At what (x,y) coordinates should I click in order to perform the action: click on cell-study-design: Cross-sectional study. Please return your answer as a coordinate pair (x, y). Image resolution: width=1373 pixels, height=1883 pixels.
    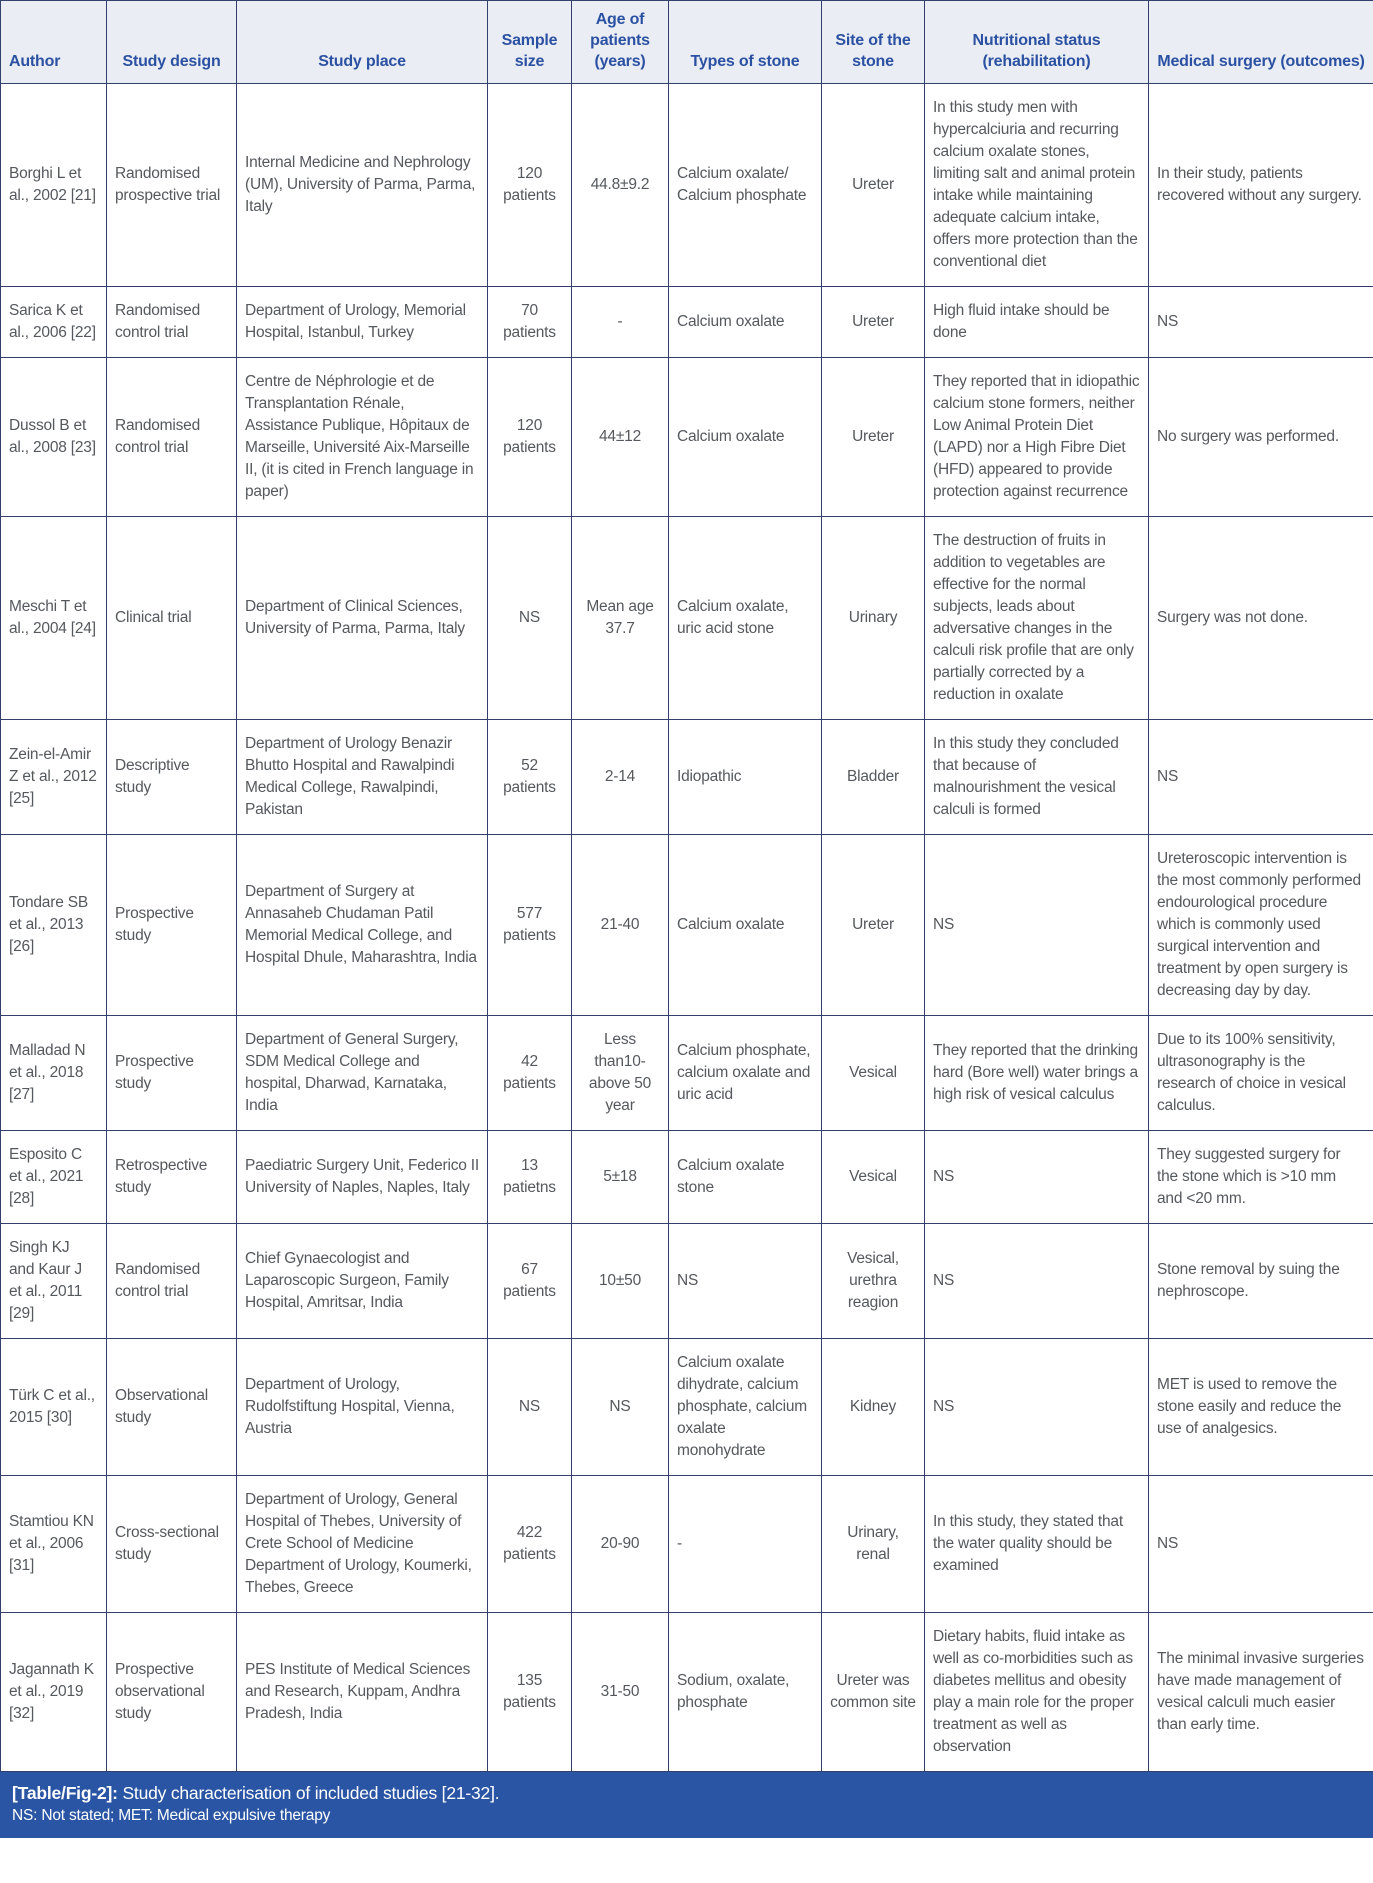
    Looking at the image, I should click on (171, 1544).